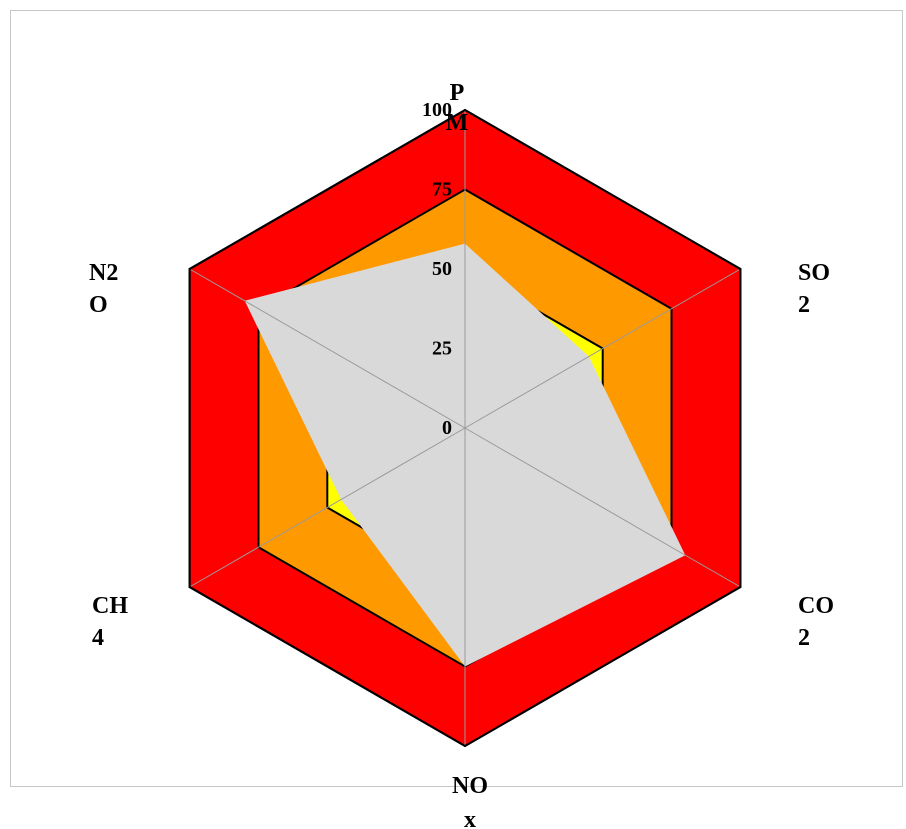 Image resolution: width=906 pixels, height=829 pixels. Describe the element at coordinates (110, 606) in the screenshot. I see `axis-label-line: CH` at that location.